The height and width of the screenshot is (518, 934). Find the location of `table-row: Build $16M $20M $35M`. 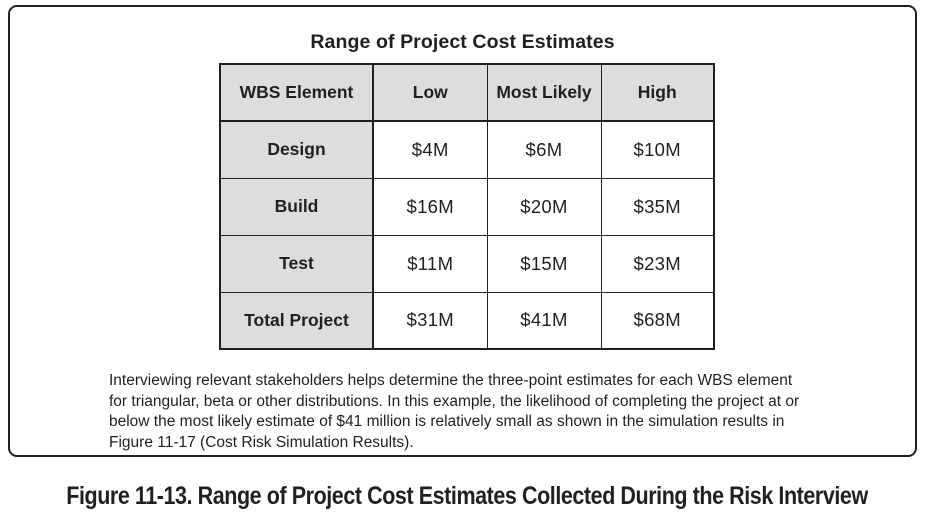

table-row: Build $16M $20M $35M is located at coordinates (467, 206).